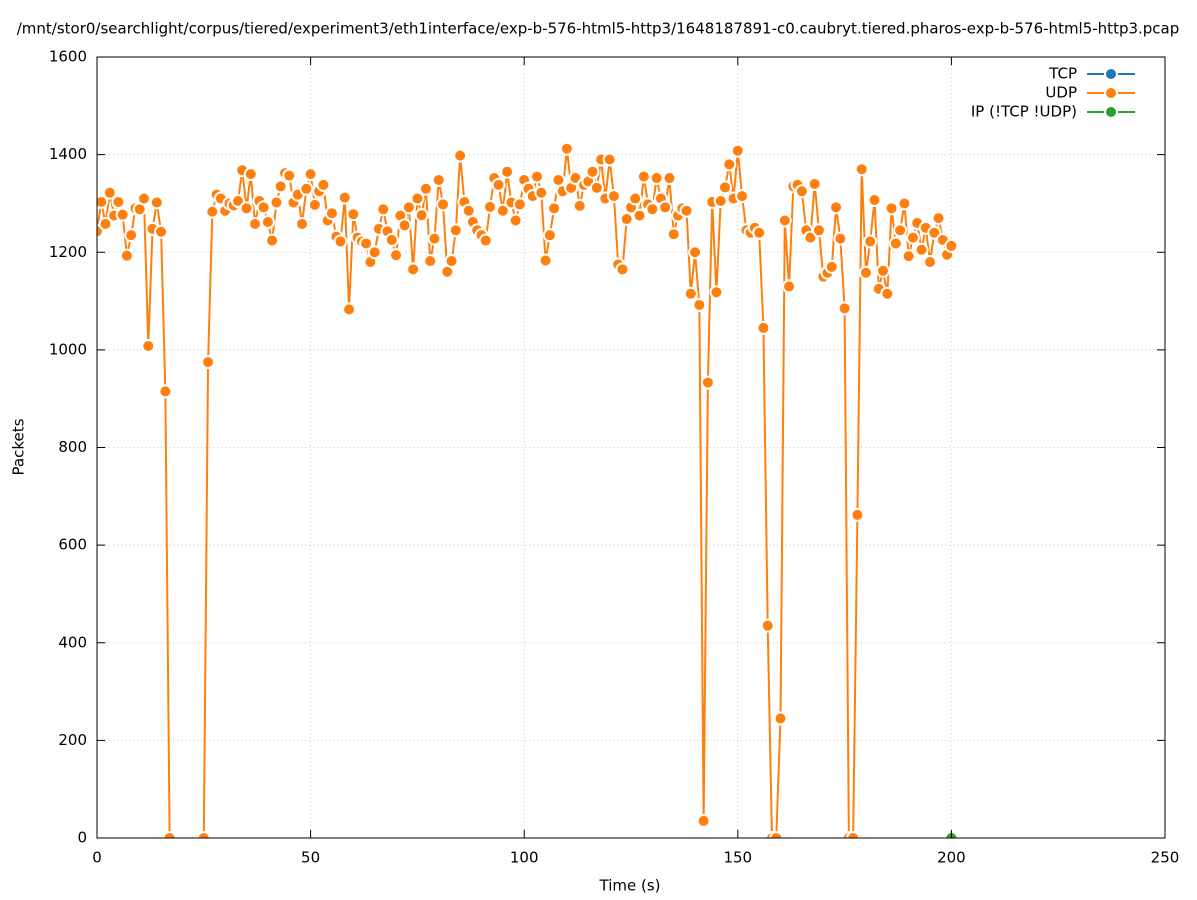  What do you see at coordinates (72, 545) in the screenshot?
I see `y-tick-label: 600` at bounding box center [72, 545].